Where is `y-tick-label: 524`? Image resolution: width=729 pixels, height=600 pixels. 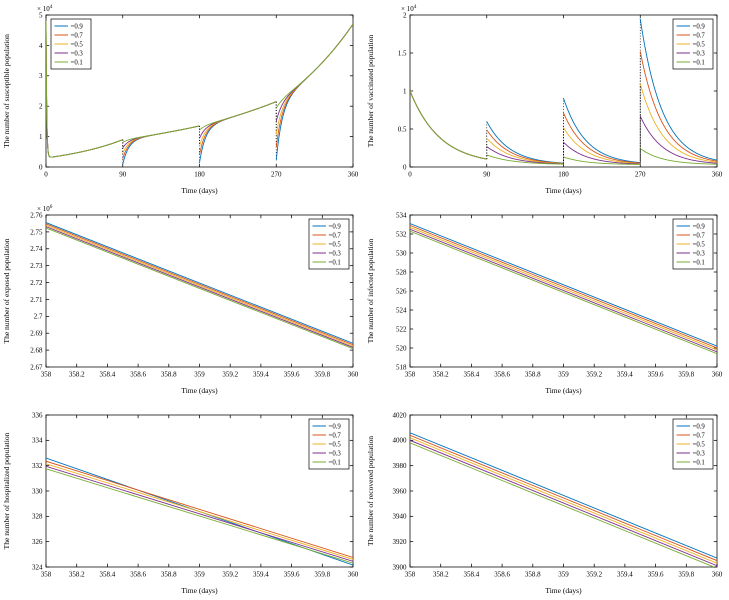
y-tick-label: 524 is located at coordinates (401, 310).